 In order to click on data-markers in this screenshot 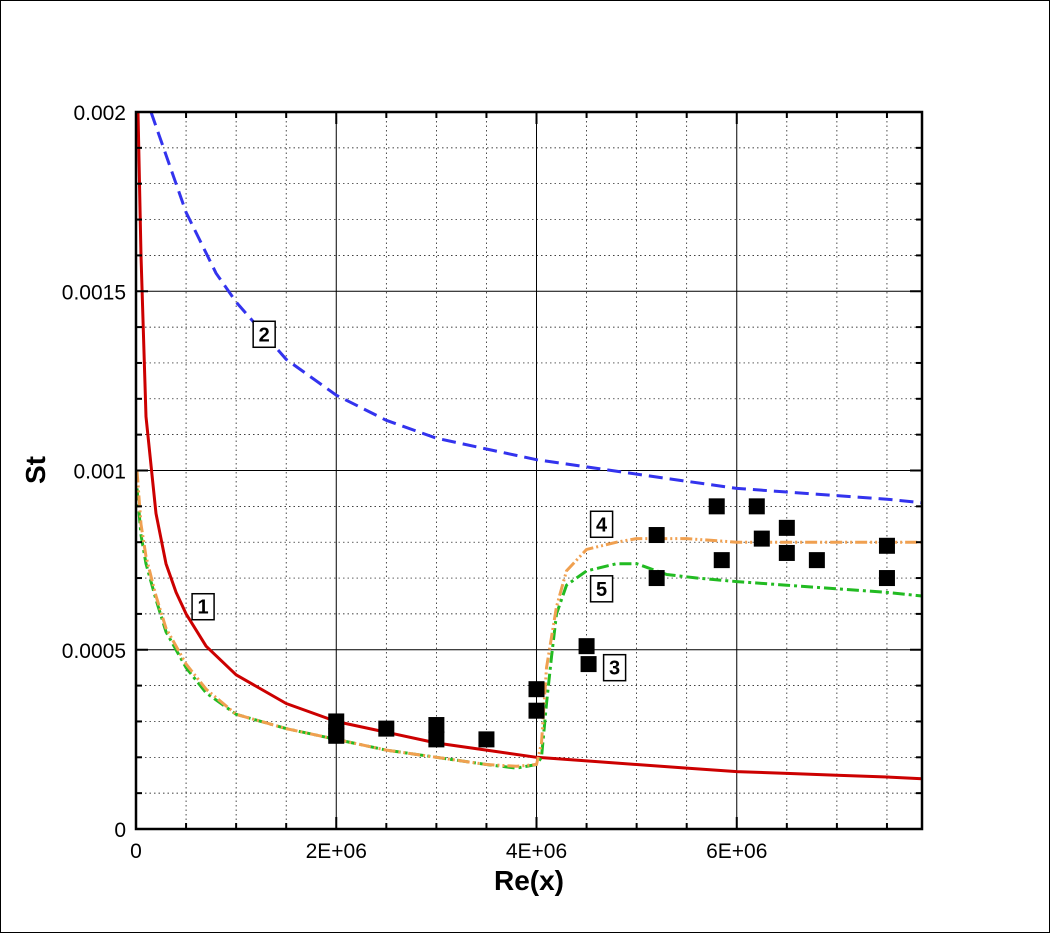, I will do `click(611, 623)`.